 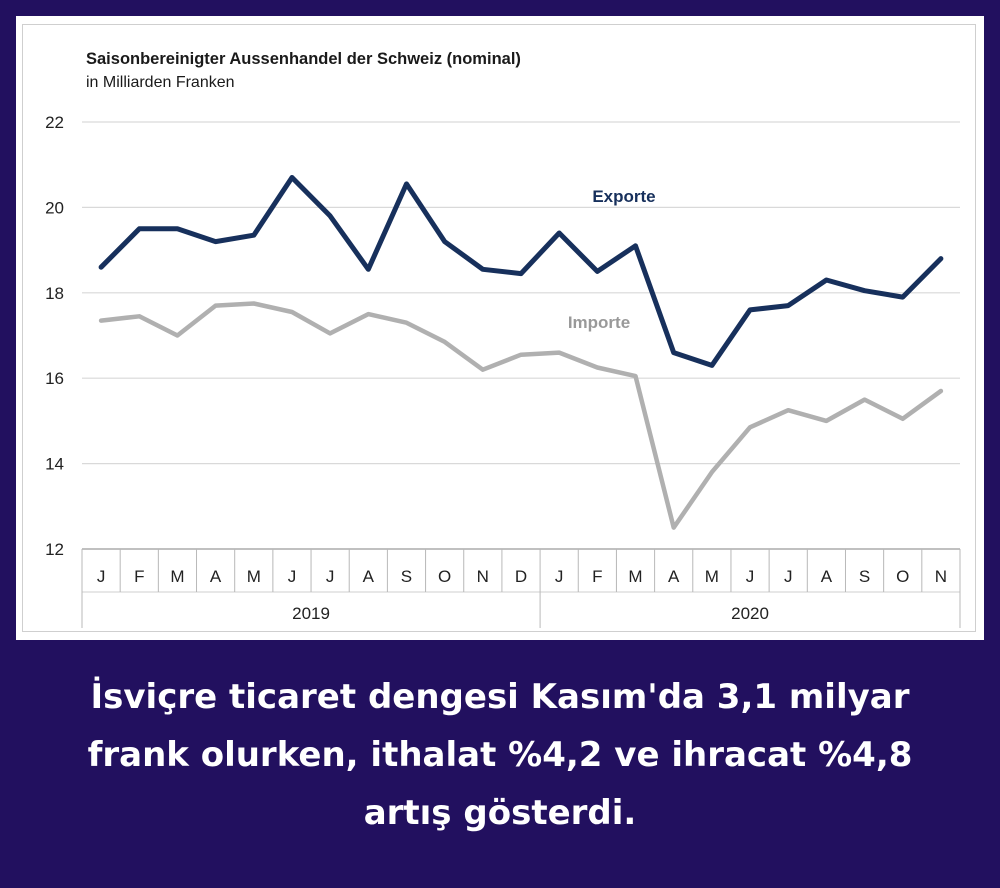 What do you see at coordinates (54, 378) in the screenshot?
I see `y-tick-label: 16` at bounding box center [54, 378].